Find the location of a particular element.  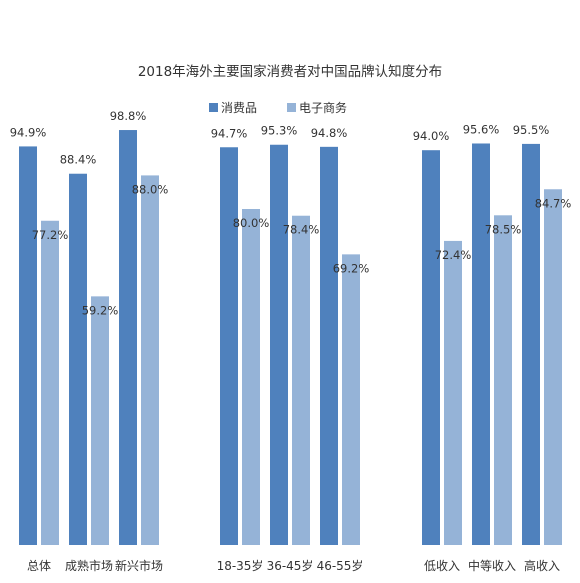

category-label-3-2: 中等收入 is located at coordinates (492, 565).